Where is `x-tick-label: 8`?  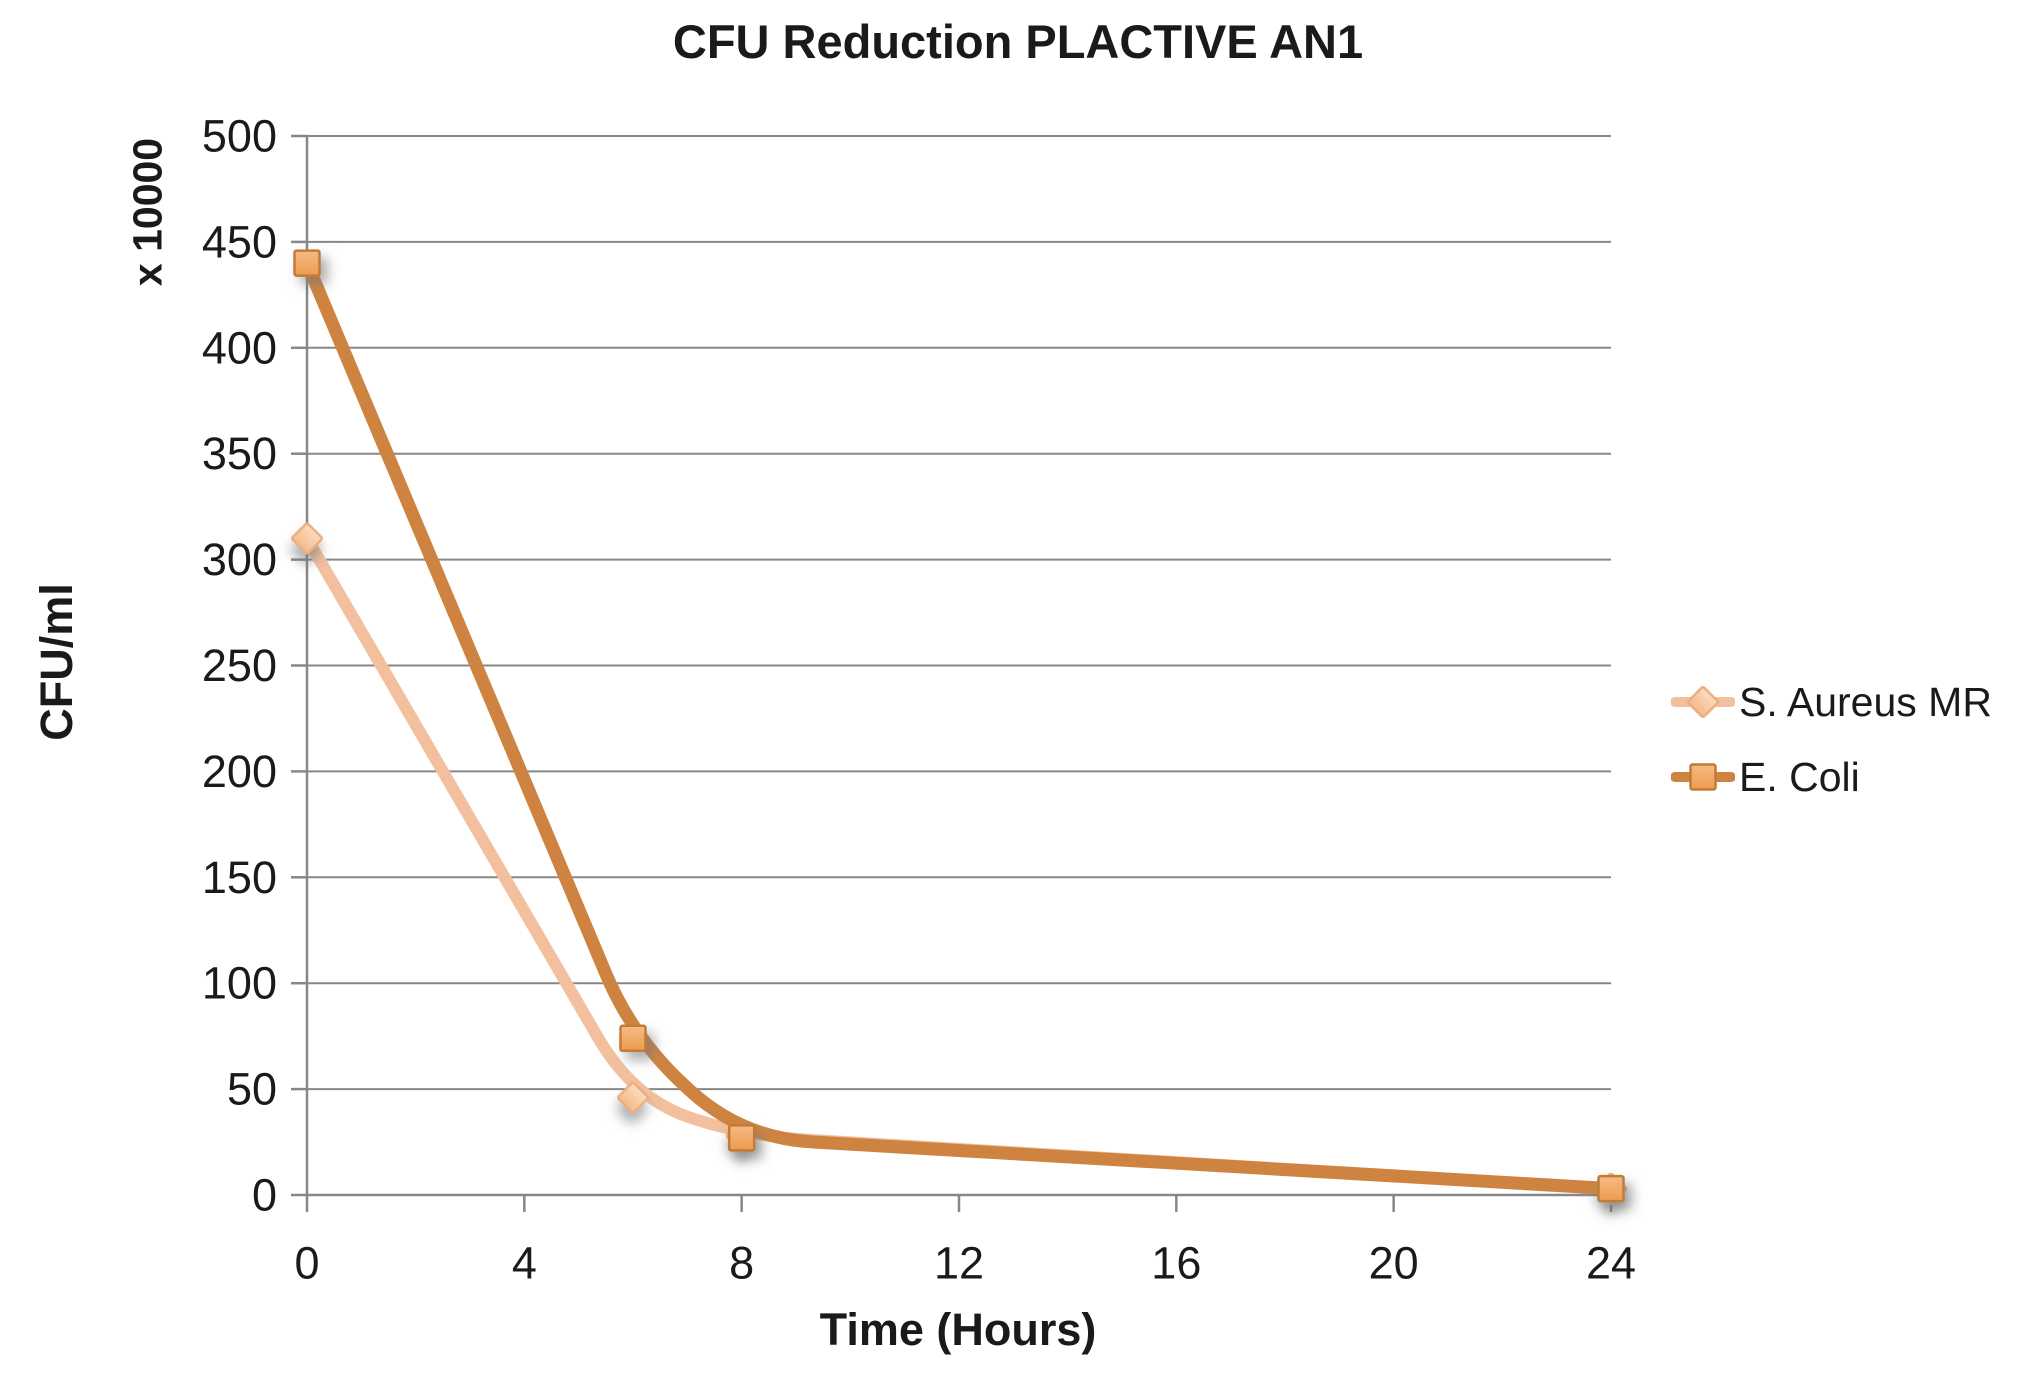
x-tick-label: 8 is located at coordinates (741, 1263).